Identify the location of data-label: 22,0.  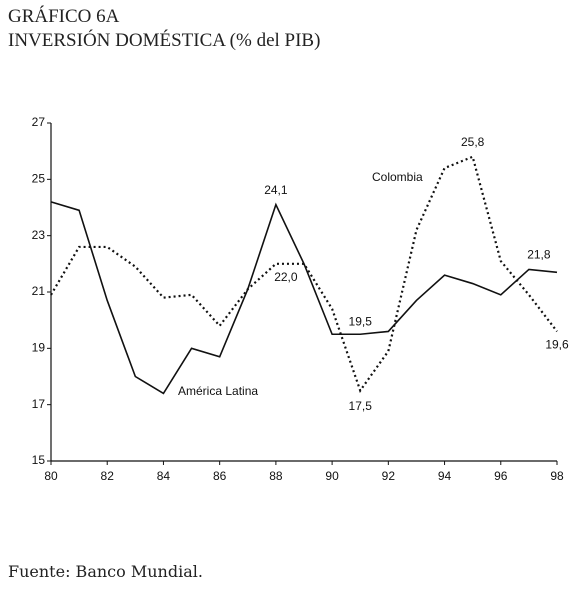
(286, 277).